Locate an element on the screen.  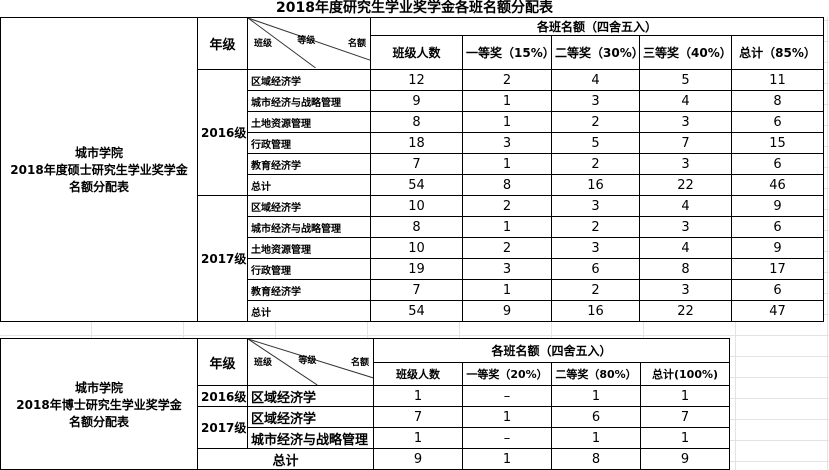
table-label-line: 2018年度硕士研究生学业奖学金 is located at coordinates (99, 170).